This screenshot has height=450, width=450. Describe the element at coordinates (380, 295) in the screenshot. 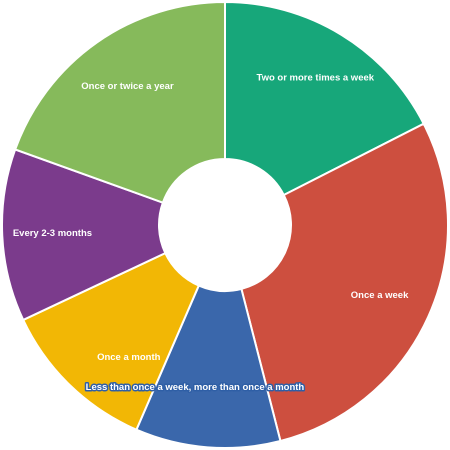

I see `slice-label-once-a-week: Once a week` at that location.